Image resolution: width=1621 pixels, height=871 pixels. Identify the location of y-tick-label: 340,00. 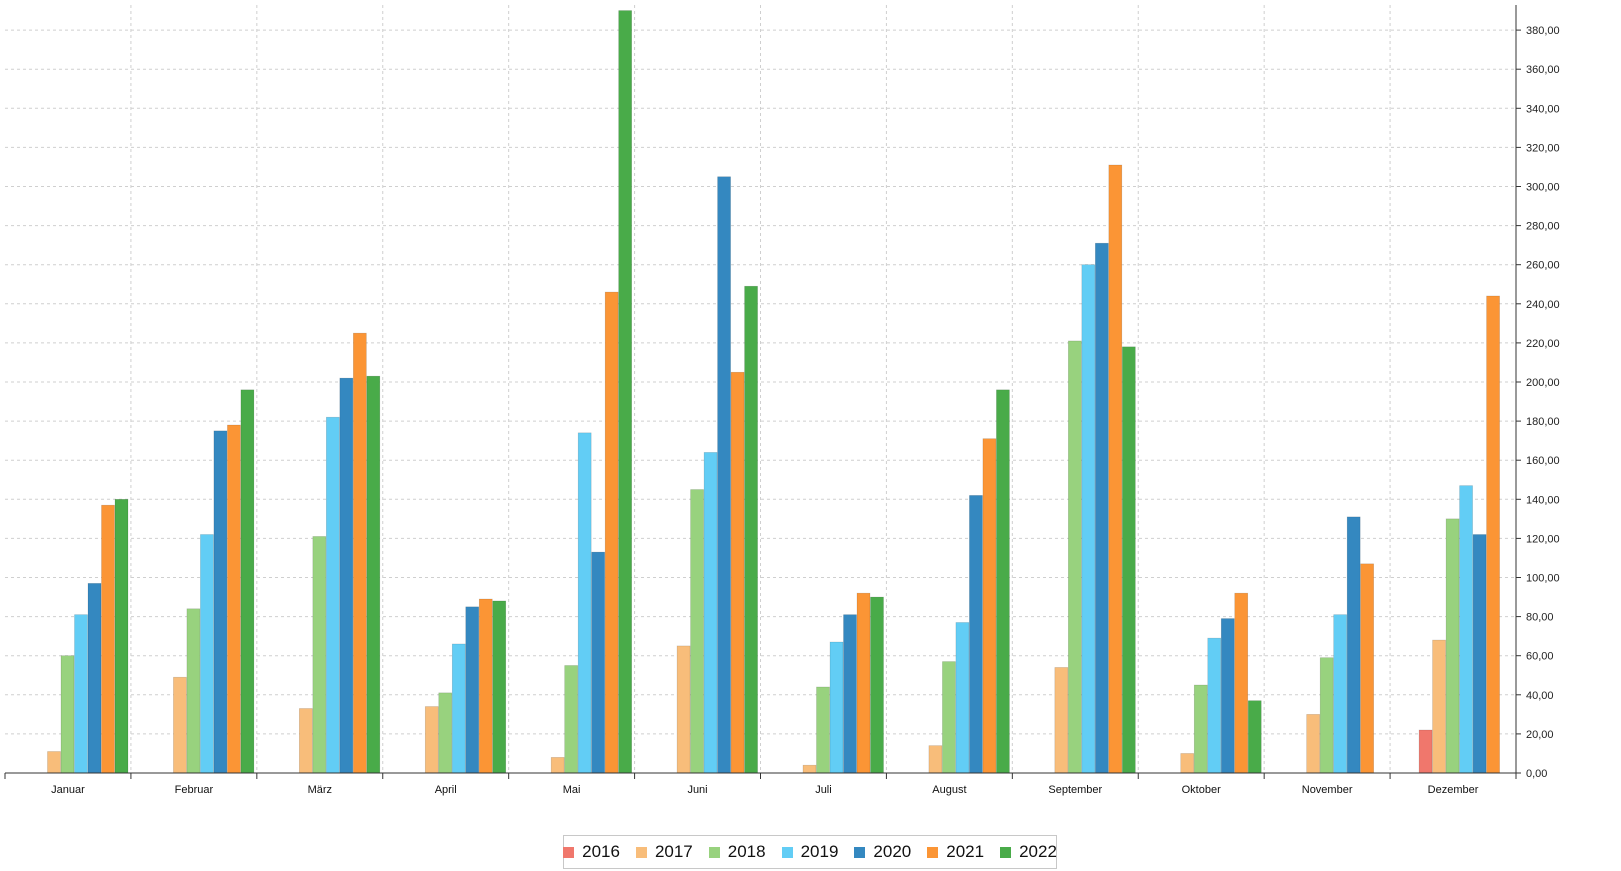
(1543, 109).